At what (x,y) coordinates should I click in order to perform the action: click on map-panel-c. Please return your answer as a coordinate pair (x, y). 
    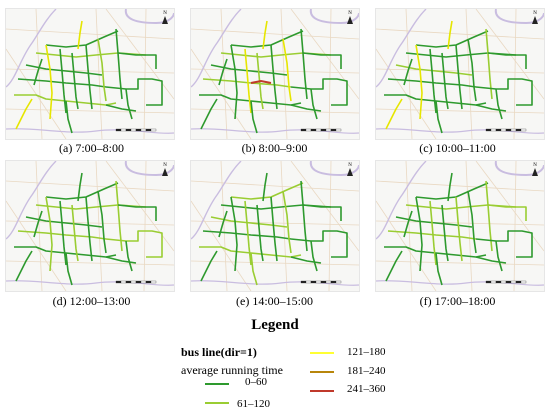
    Looking at the image, I should click on (460, 74).